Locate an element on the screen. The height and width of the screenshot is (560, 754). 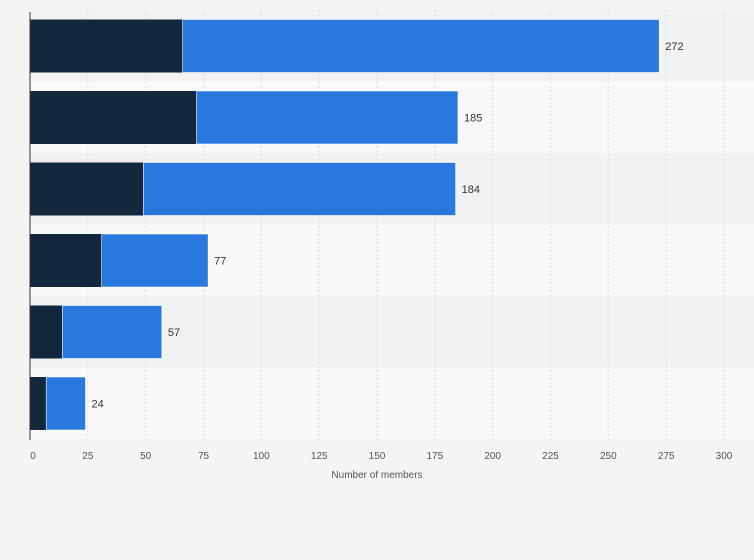
x-tick-label: 75 is located at coordinates (204, 456).